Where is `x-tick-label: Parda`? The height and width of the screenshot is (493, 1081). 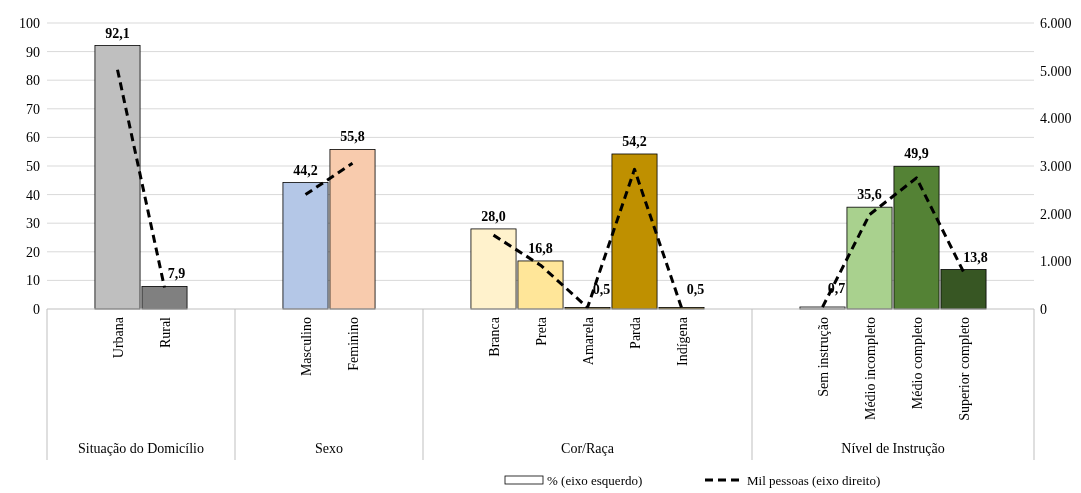 x-tick-label: Parda is located at coordinates (635, 332).